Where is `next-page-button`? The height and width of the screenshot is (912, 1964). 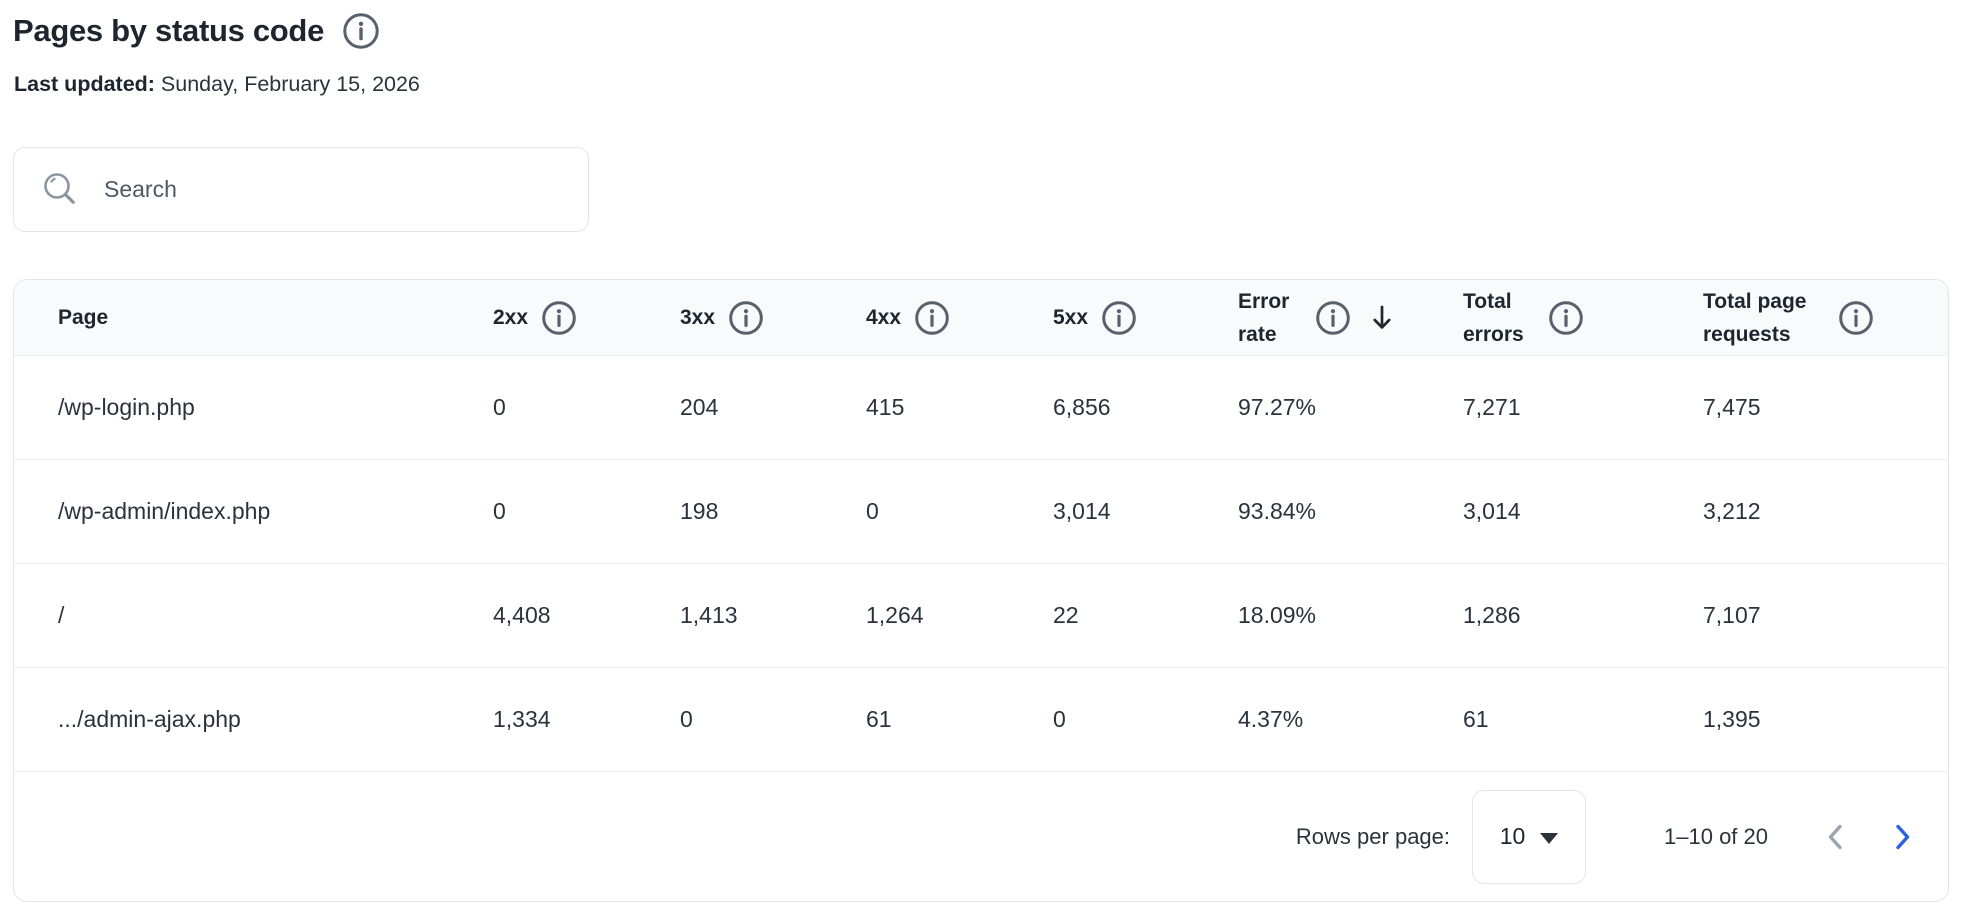 next-page-button is located at coordinates (1902, 837).